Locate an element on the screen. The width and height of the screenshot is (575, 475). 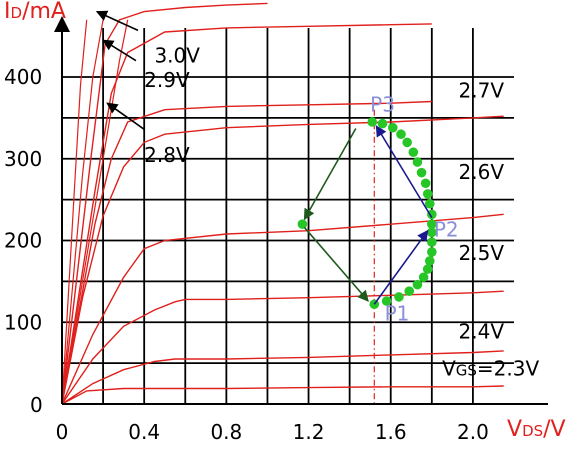
x-axis-title: VDS/V is located at coordinates (536, 429).